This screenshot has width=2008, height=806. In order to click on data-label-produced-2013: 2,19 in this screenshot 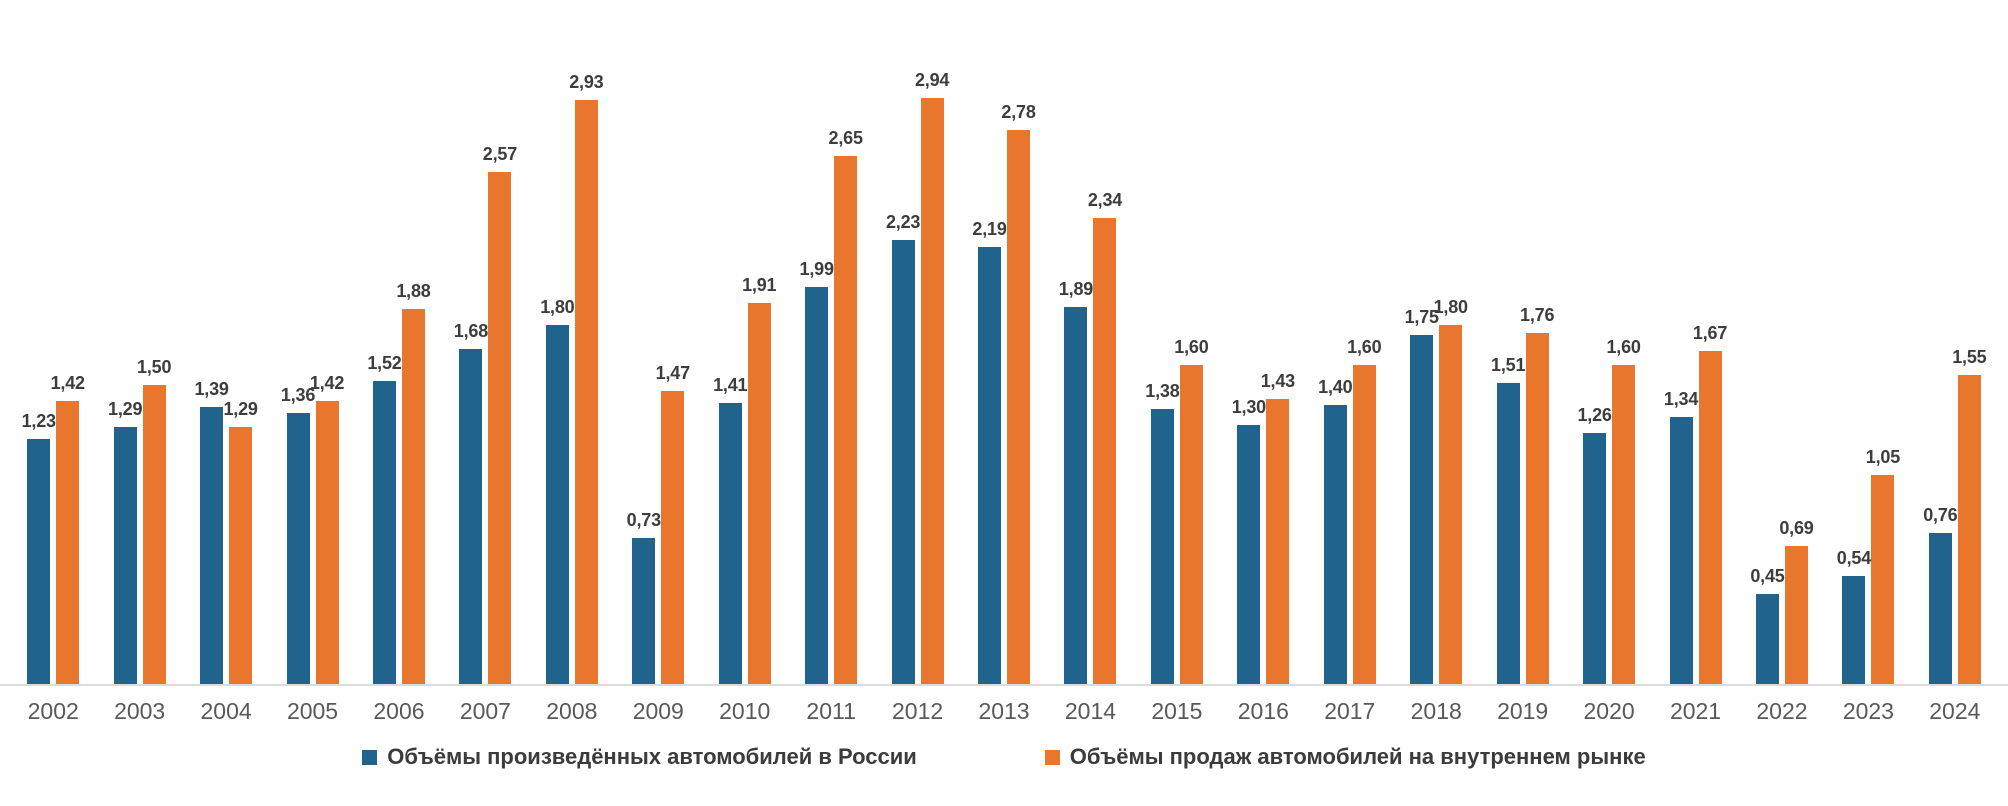, I will do `click(989, 229)`.